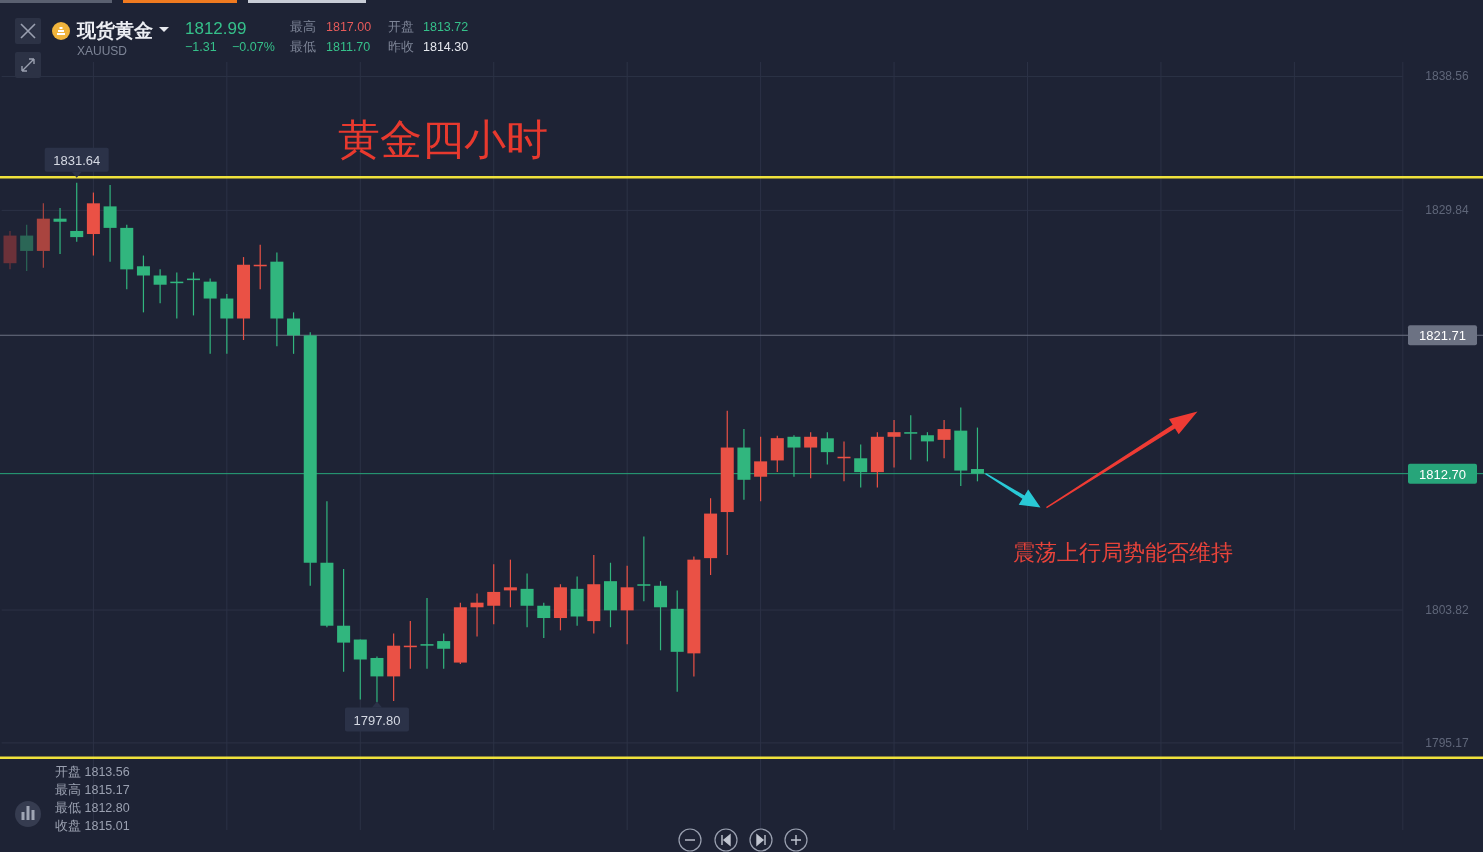  Describe the element at coordinates (349, 27) in the screenshot. I see `text: 1817.00` at that location.